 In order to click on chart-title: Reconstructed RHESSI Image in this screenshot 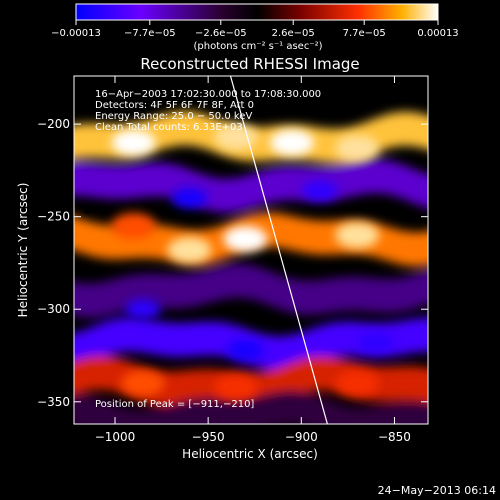, I will do `click(249, 64)`.